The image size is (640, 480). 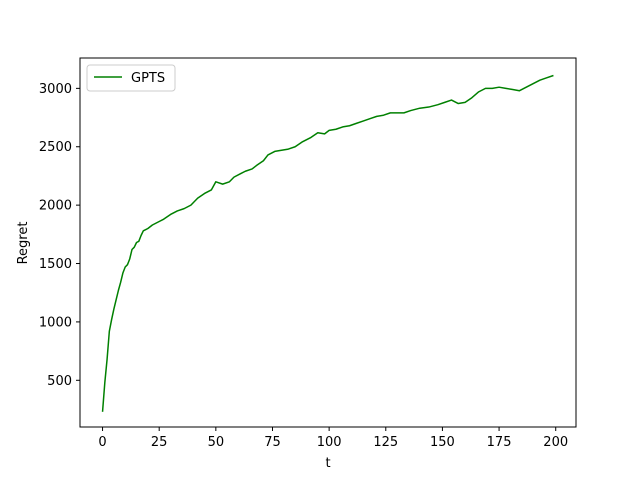 I want to click on x-tick-label: 200, so click(x=555, y=442).